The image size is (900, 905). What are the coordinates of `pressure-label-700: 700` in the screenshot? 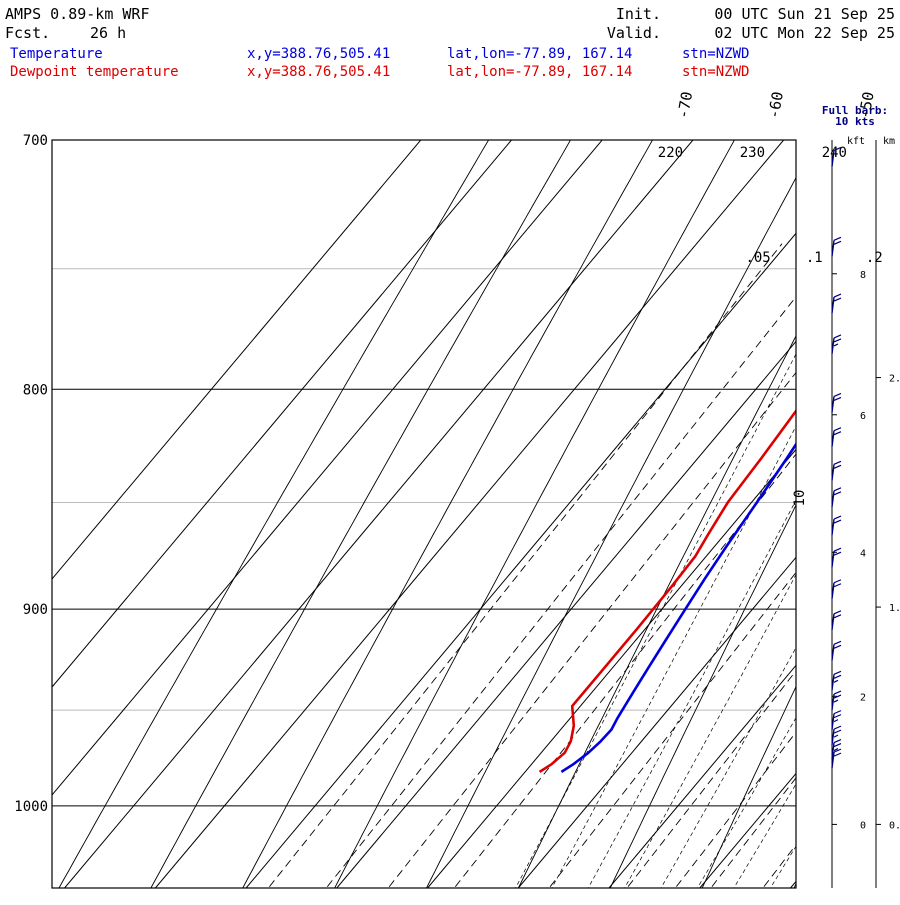 It's located at (35, 141).